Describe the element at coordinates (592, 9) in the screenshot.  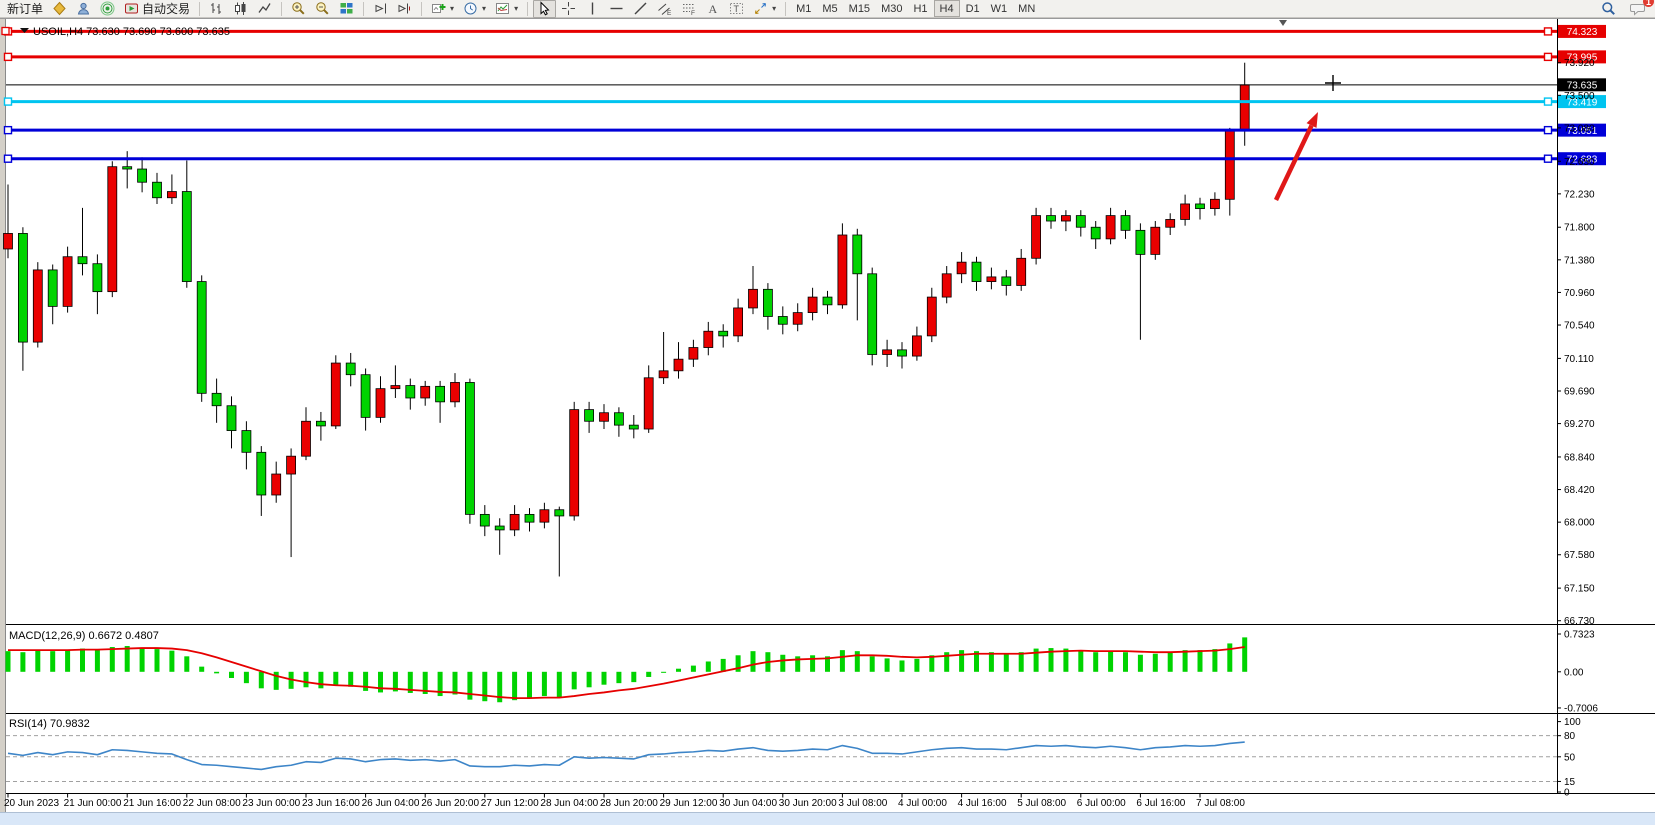
I see `vertical-line-button` at that location.